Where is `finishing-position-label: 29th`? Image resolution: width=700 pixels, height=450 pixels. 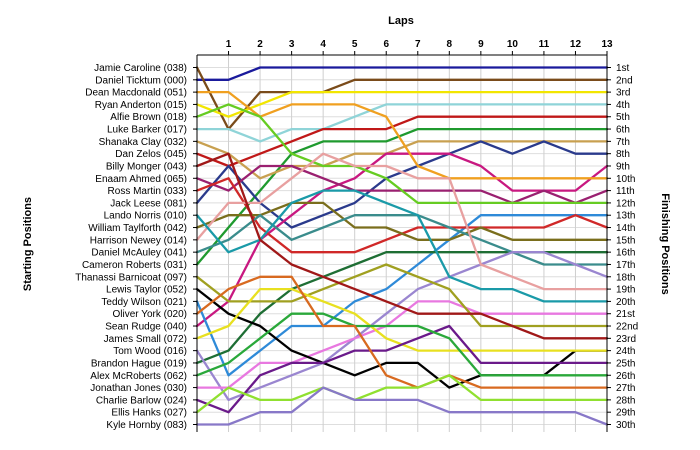 finishing-position-label: 29th is located at coordinates (625, 413).